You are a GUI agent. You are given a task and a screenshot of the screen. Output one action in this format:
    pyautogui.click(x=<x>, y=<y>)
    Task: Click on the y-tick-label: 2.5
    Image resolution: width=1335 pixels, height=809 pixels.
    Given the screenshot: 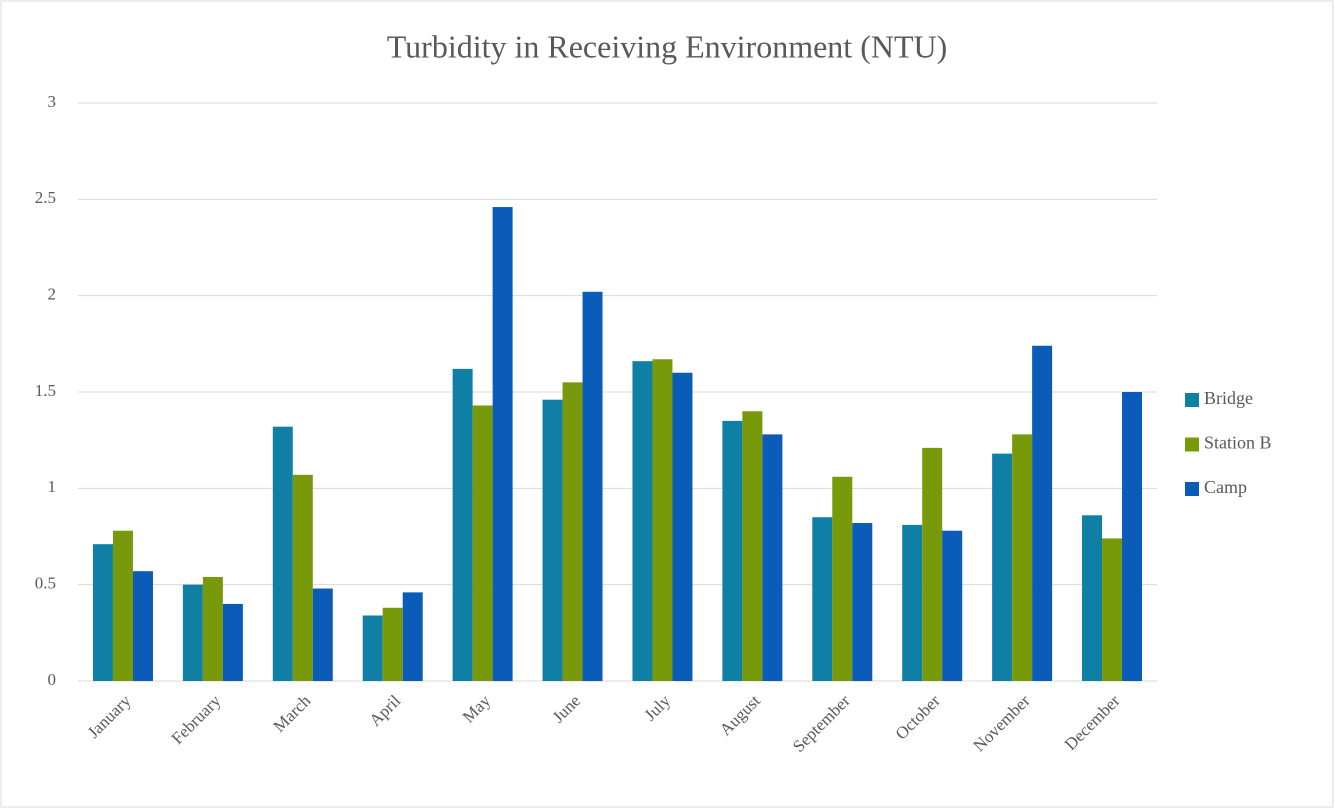 What is the action you would take?
    pyautogui.click(x=45, y=197)
    